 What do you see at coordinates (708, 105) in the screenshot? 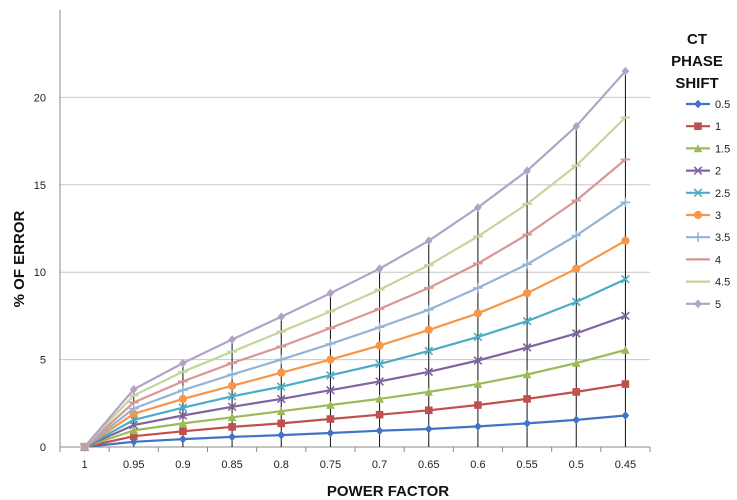
I see `legend-item: 0.5` at bounding box center [708, 105].